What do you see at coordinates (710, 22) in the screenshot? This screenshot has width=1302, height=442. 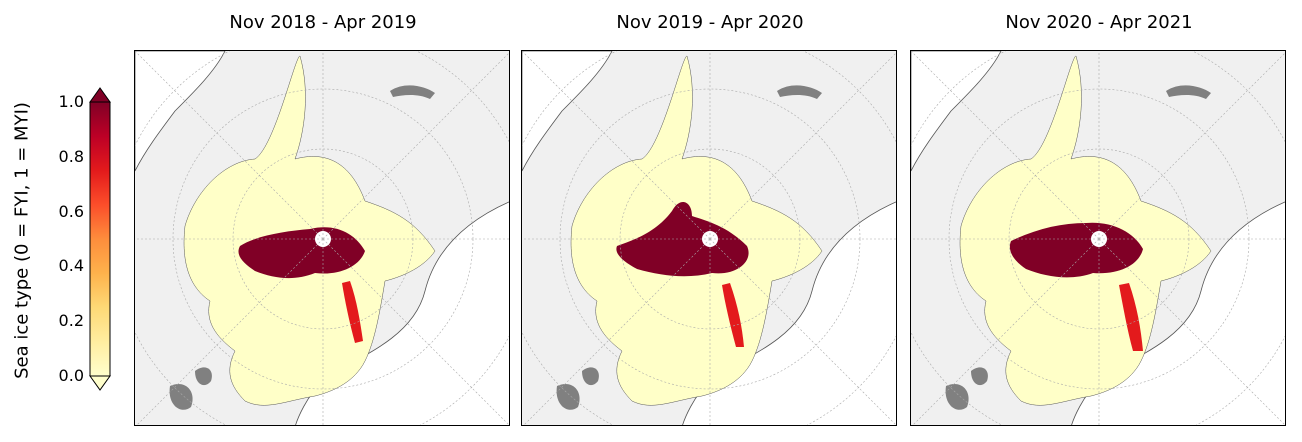 I see `panel-title: Nov 2019 - Apr 2020` at bounding box center [710, 22].